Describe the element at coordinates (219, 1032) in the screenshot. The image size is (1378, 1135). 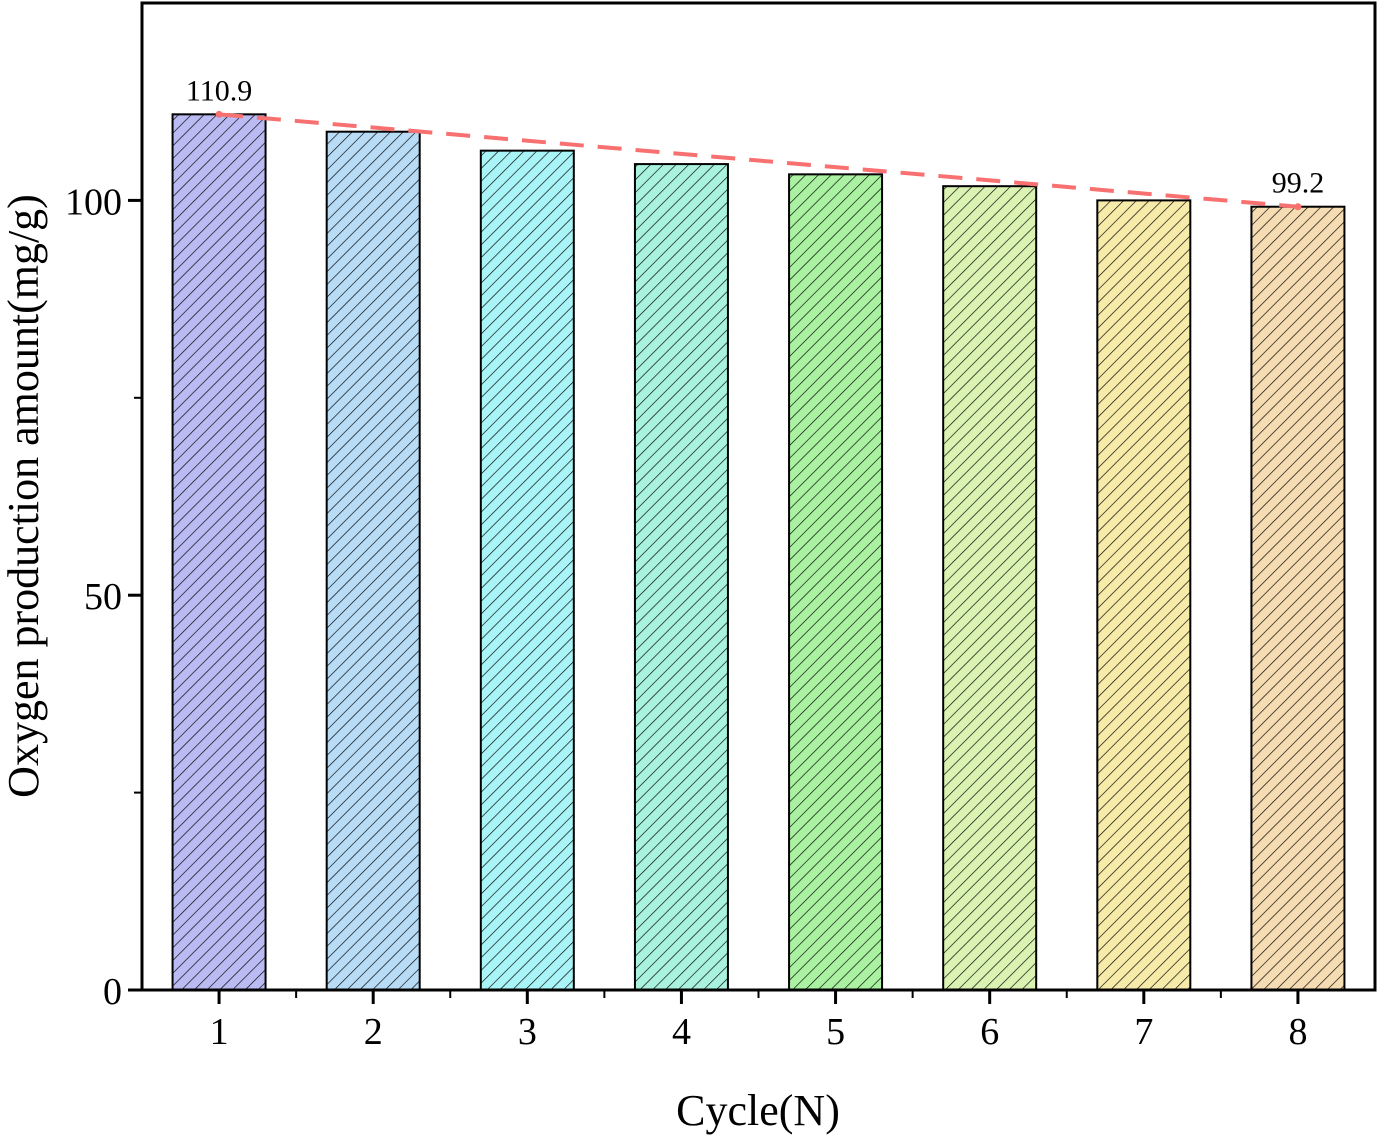
I see `x-tick-label: 1` at that location.